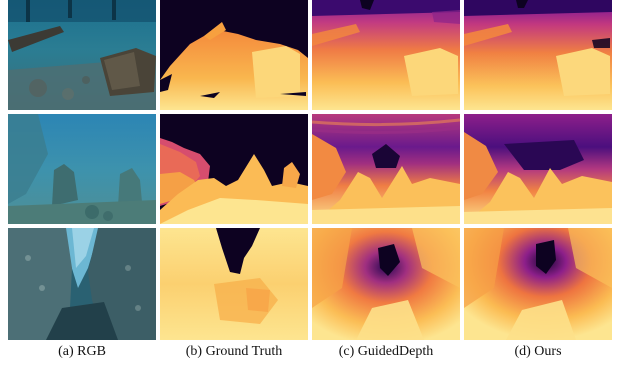 The image size is (617, 365). Describe the element at coordinates (538, 55) in the screenshot. I see `row1-ours-image` at that location.